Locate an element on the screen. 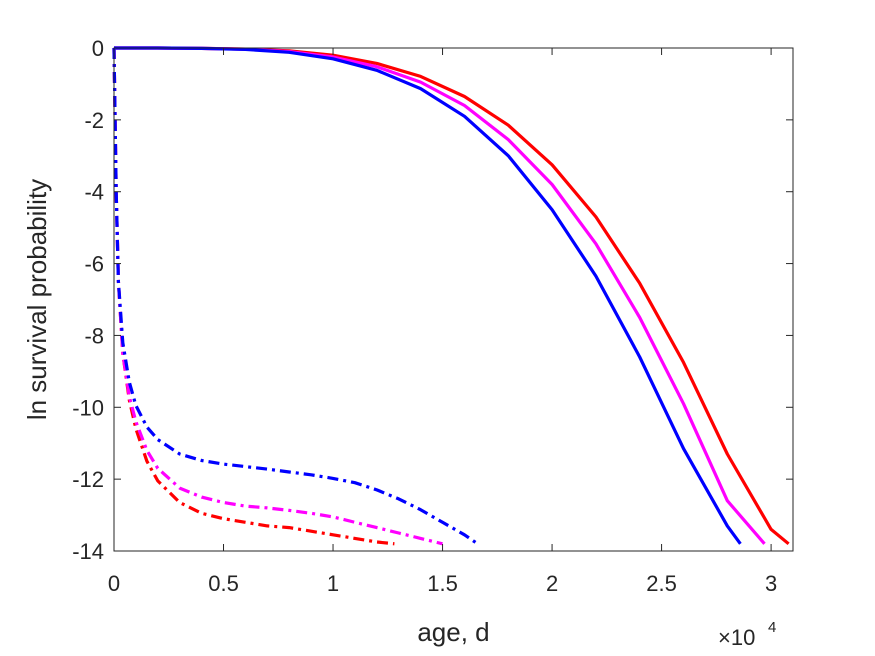 The image size is (875, 656). y-tick-label: -2 is located at coordinates (94, 120).